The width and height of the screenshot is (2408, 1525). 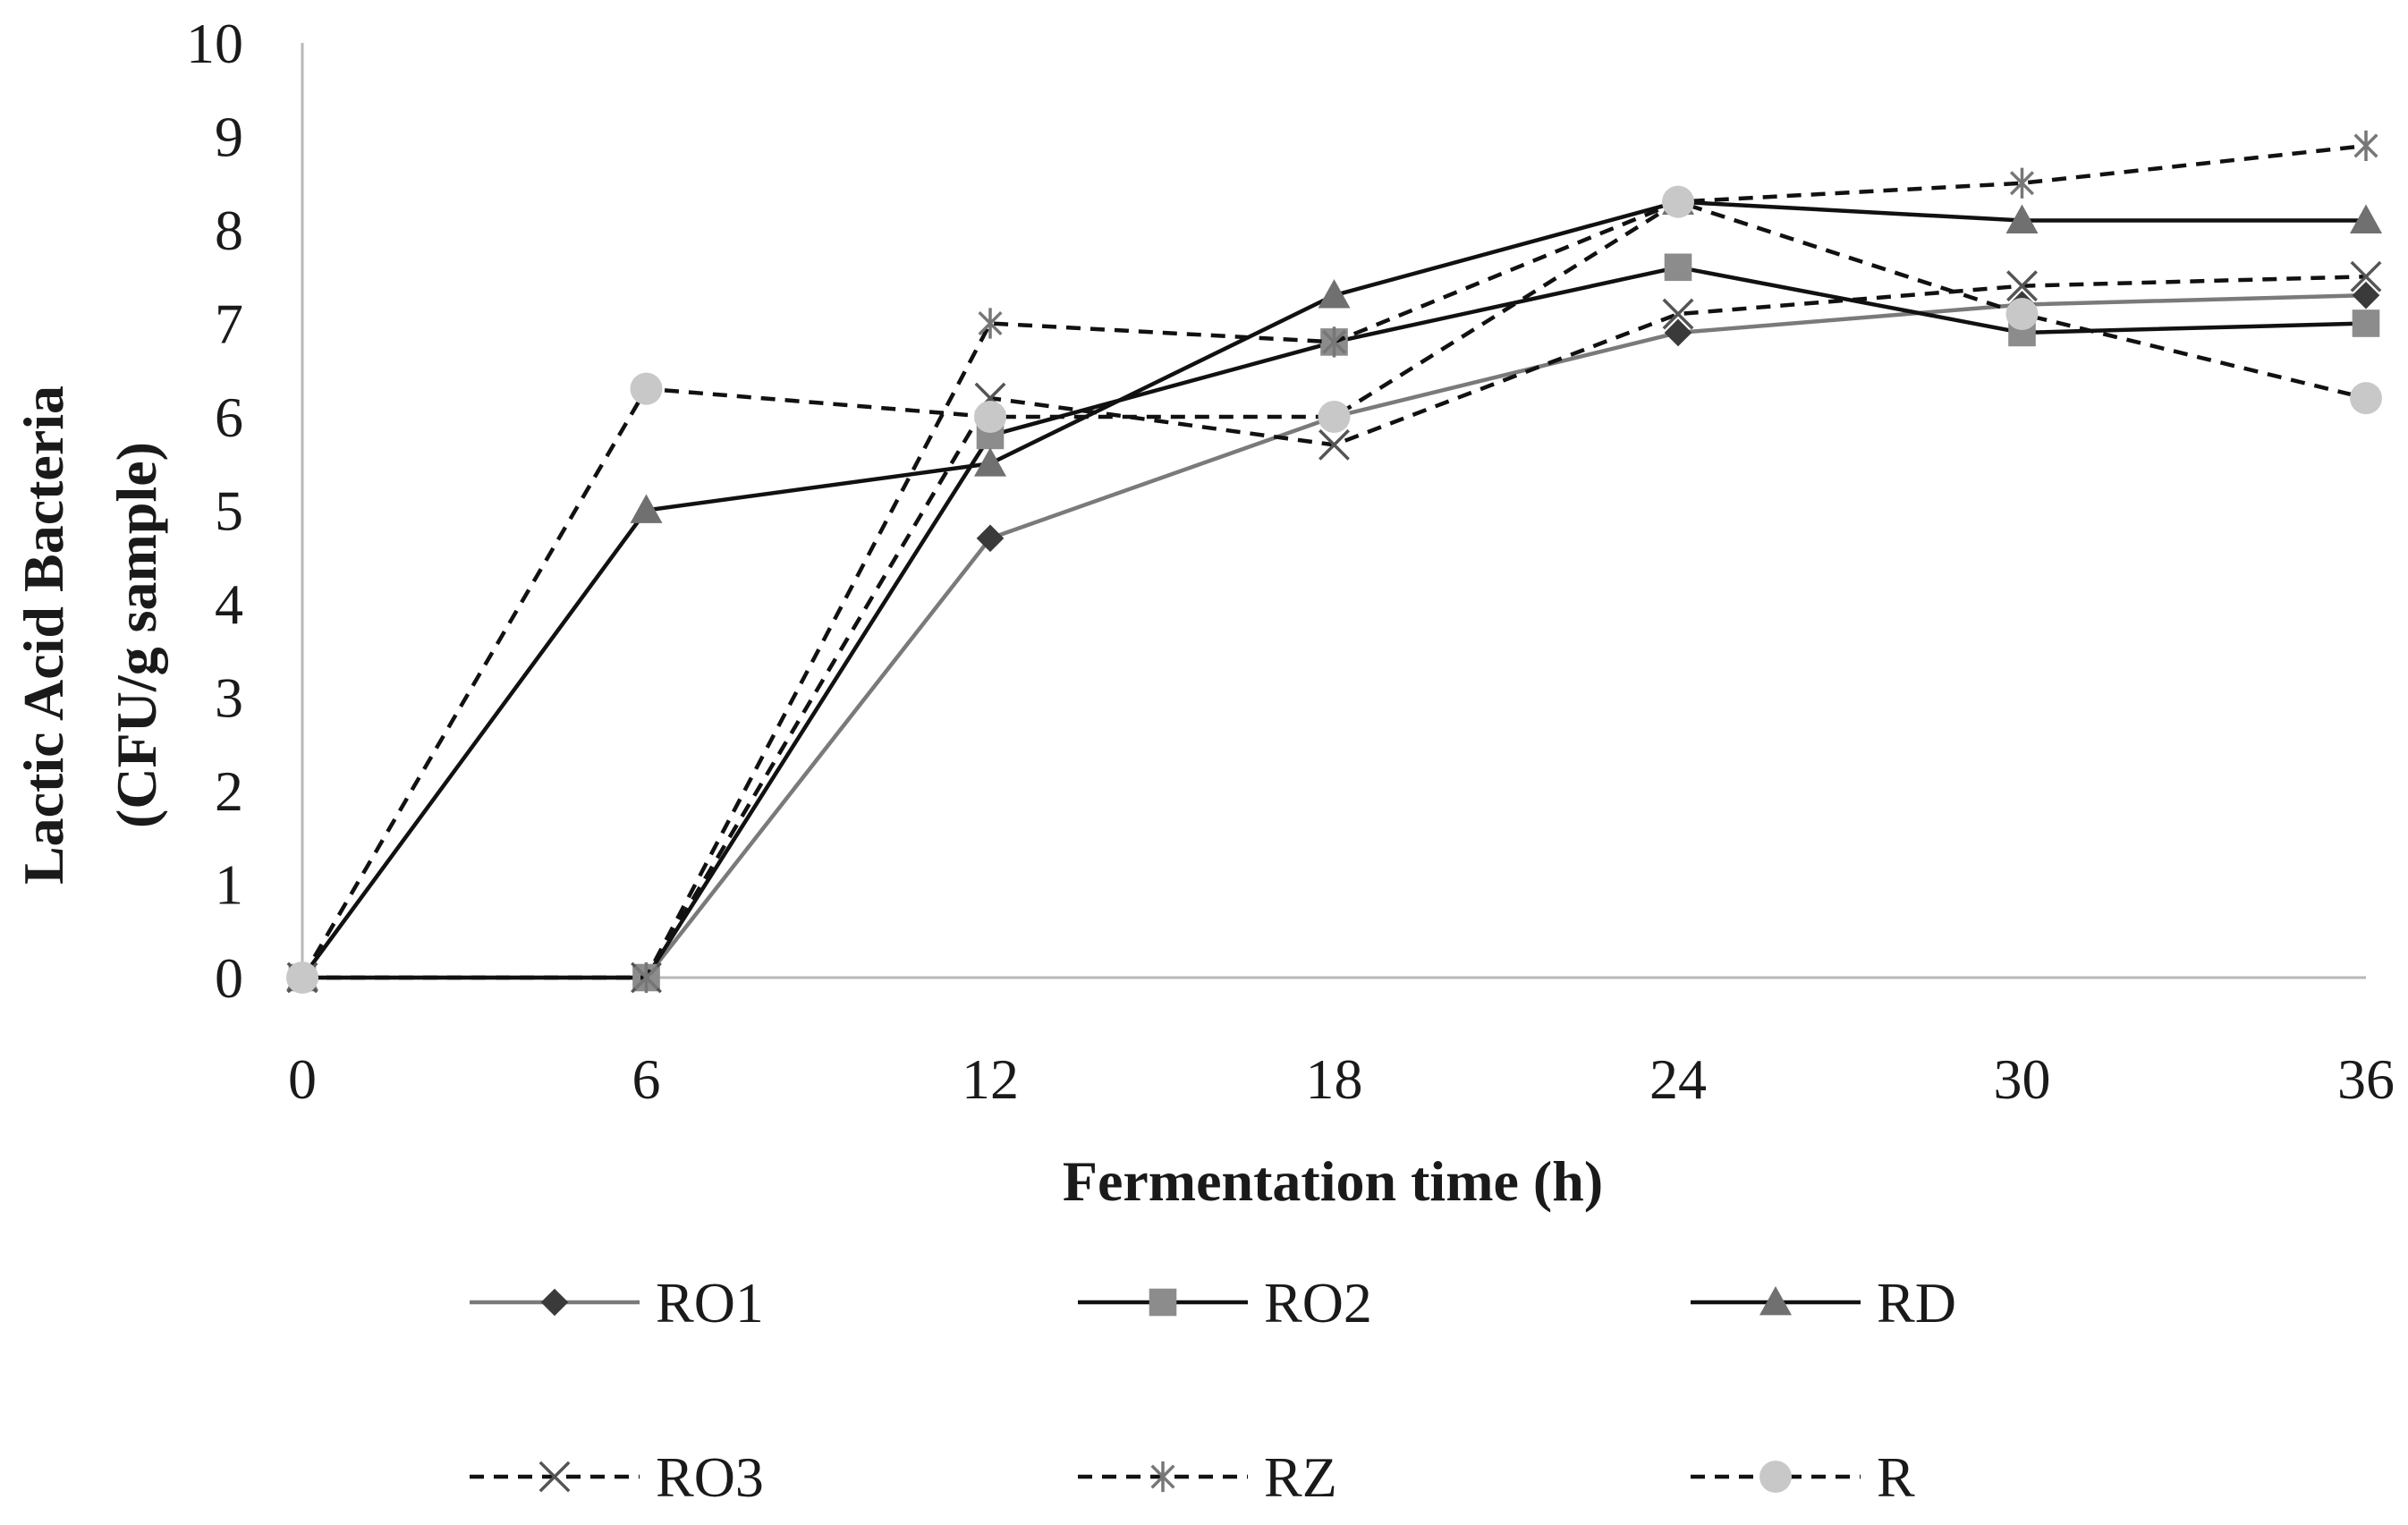 I want to click on y-tick-label: 0, so click(x=229, y=978).